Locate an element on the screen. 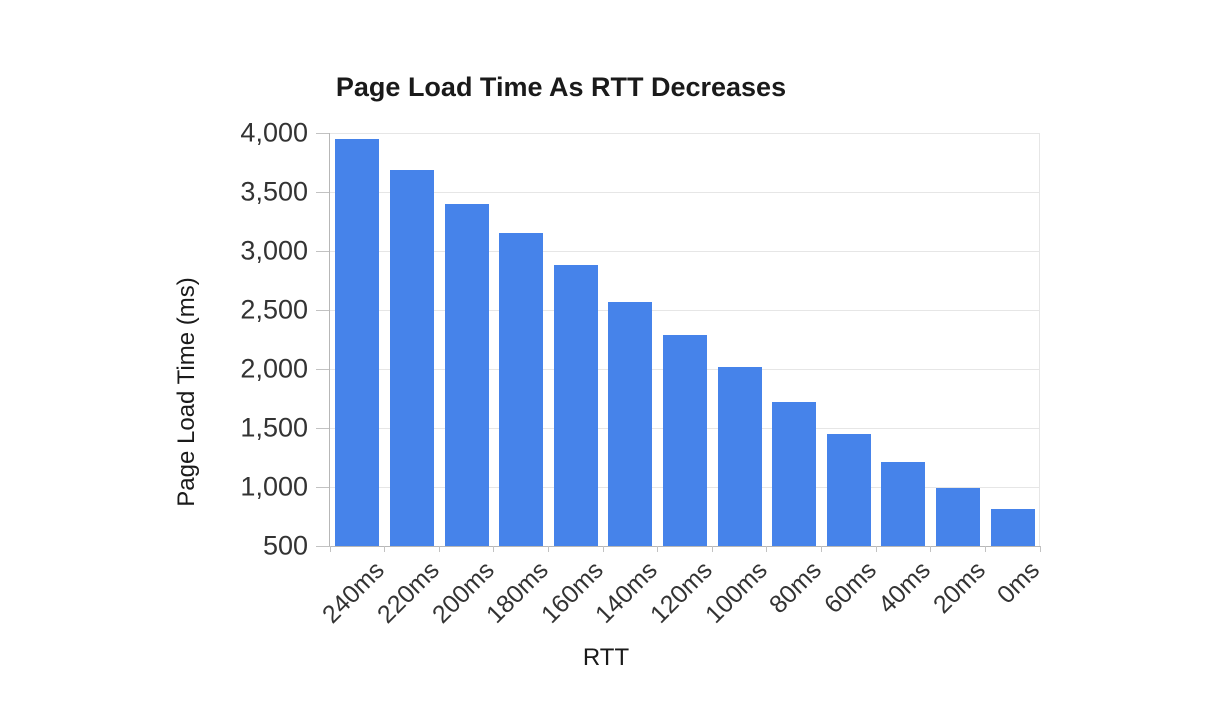 The image size is (1220, 714). bar-80ms is located at coordinates (794, 474).